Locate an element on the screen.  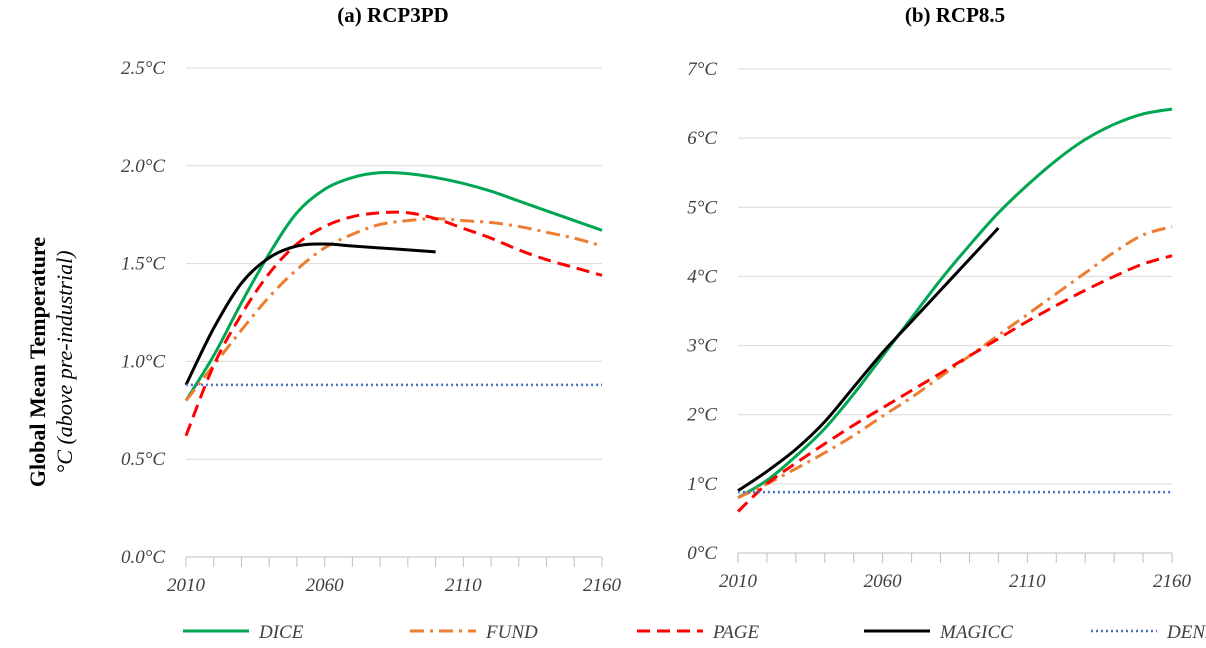
panel-a-series is located at coordinates (393, 303).